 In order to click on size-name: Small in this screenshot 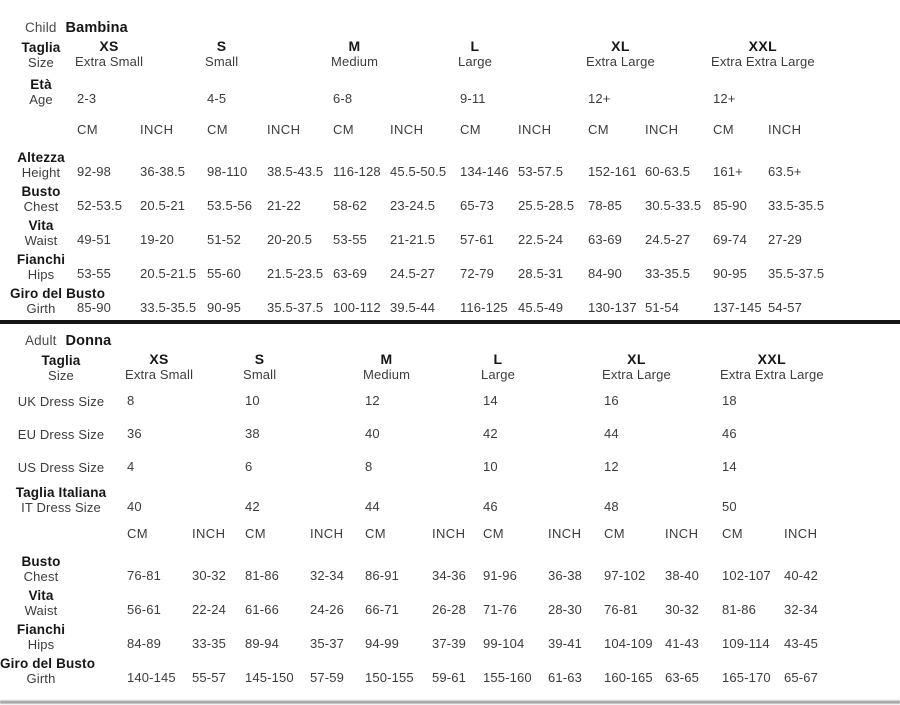, I will do `click(222, 61)`.